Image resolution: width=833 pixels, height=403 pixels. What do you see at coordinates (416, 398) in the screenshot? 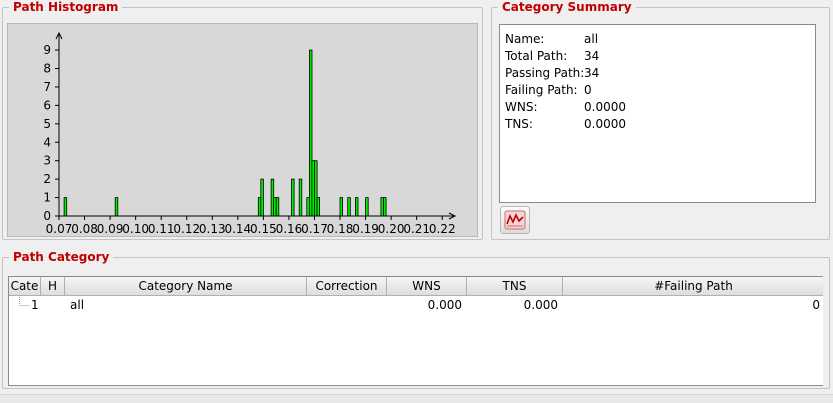
I see `status-strip` at bounding box center [416, 398].